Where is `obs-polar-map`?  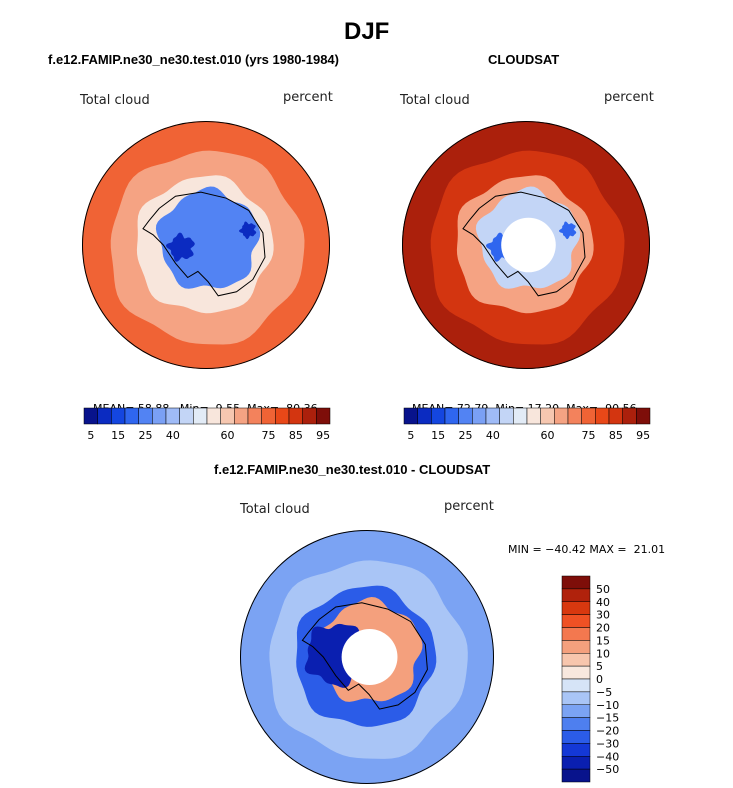 obs-polar-map is located at coordinates (526, 245).